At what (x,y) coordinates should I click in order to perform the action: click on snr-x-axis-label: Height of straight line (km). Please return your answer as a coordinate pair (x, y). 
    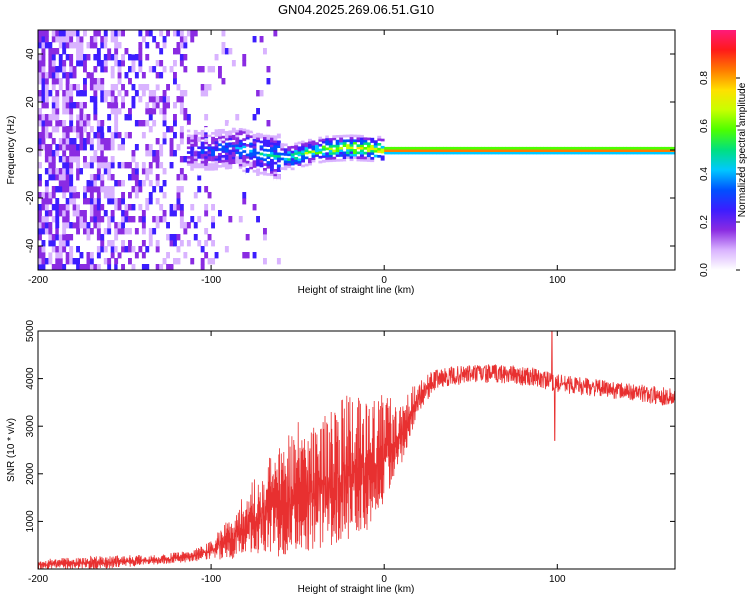
    Looking at the image, I should click on (356, 589).